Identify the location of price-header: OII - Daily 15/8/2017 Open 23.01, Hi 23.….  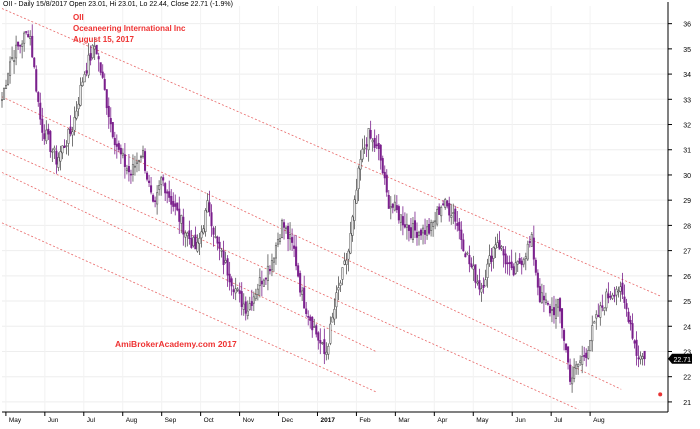
(118, 4).